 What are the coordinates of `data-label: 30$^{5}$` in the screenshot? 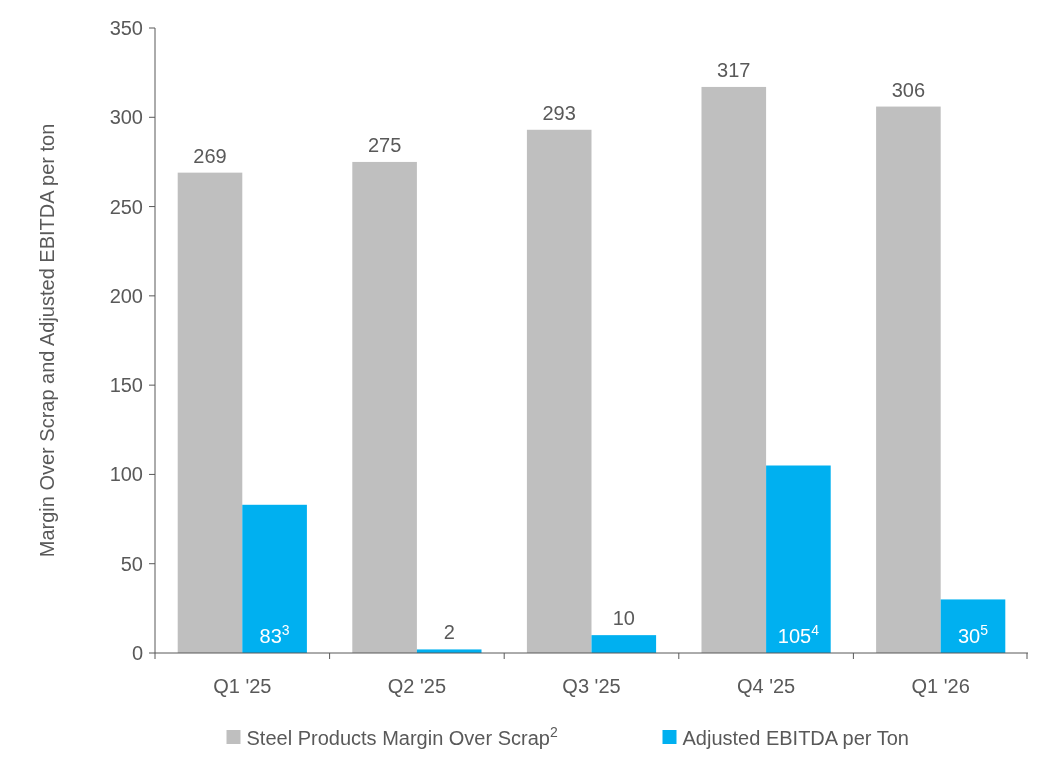 It's located at (973, 634).